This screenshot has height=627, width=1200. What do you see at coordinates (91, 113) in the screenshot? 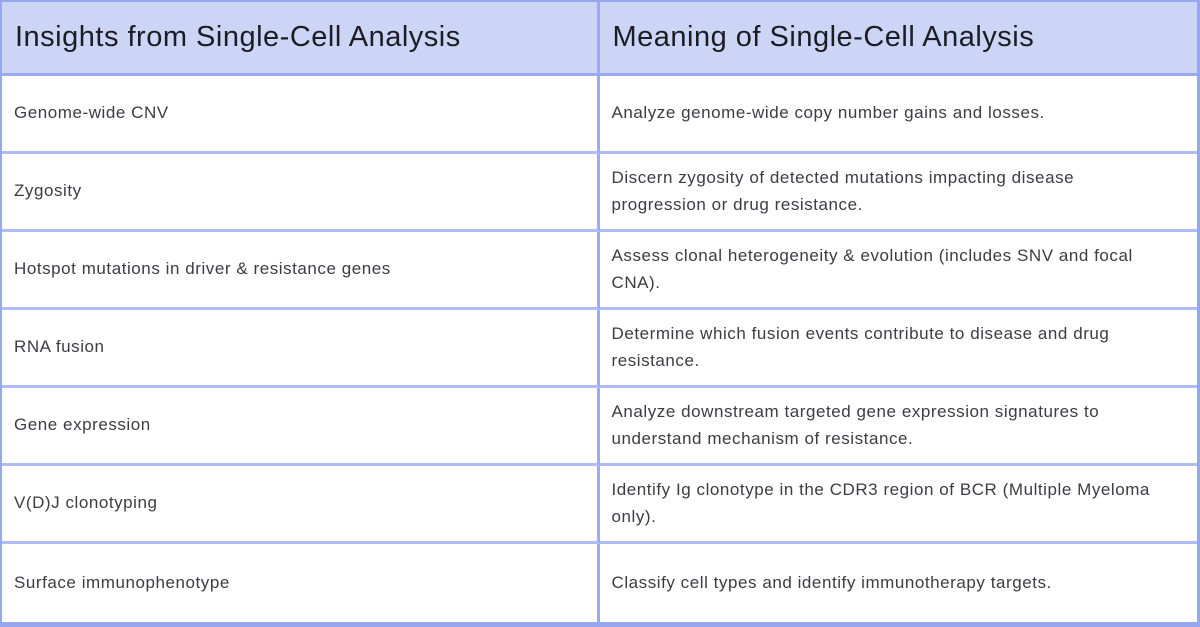
I see `insight-label: Genome-wide CNV` at bounding box center [91, 113].